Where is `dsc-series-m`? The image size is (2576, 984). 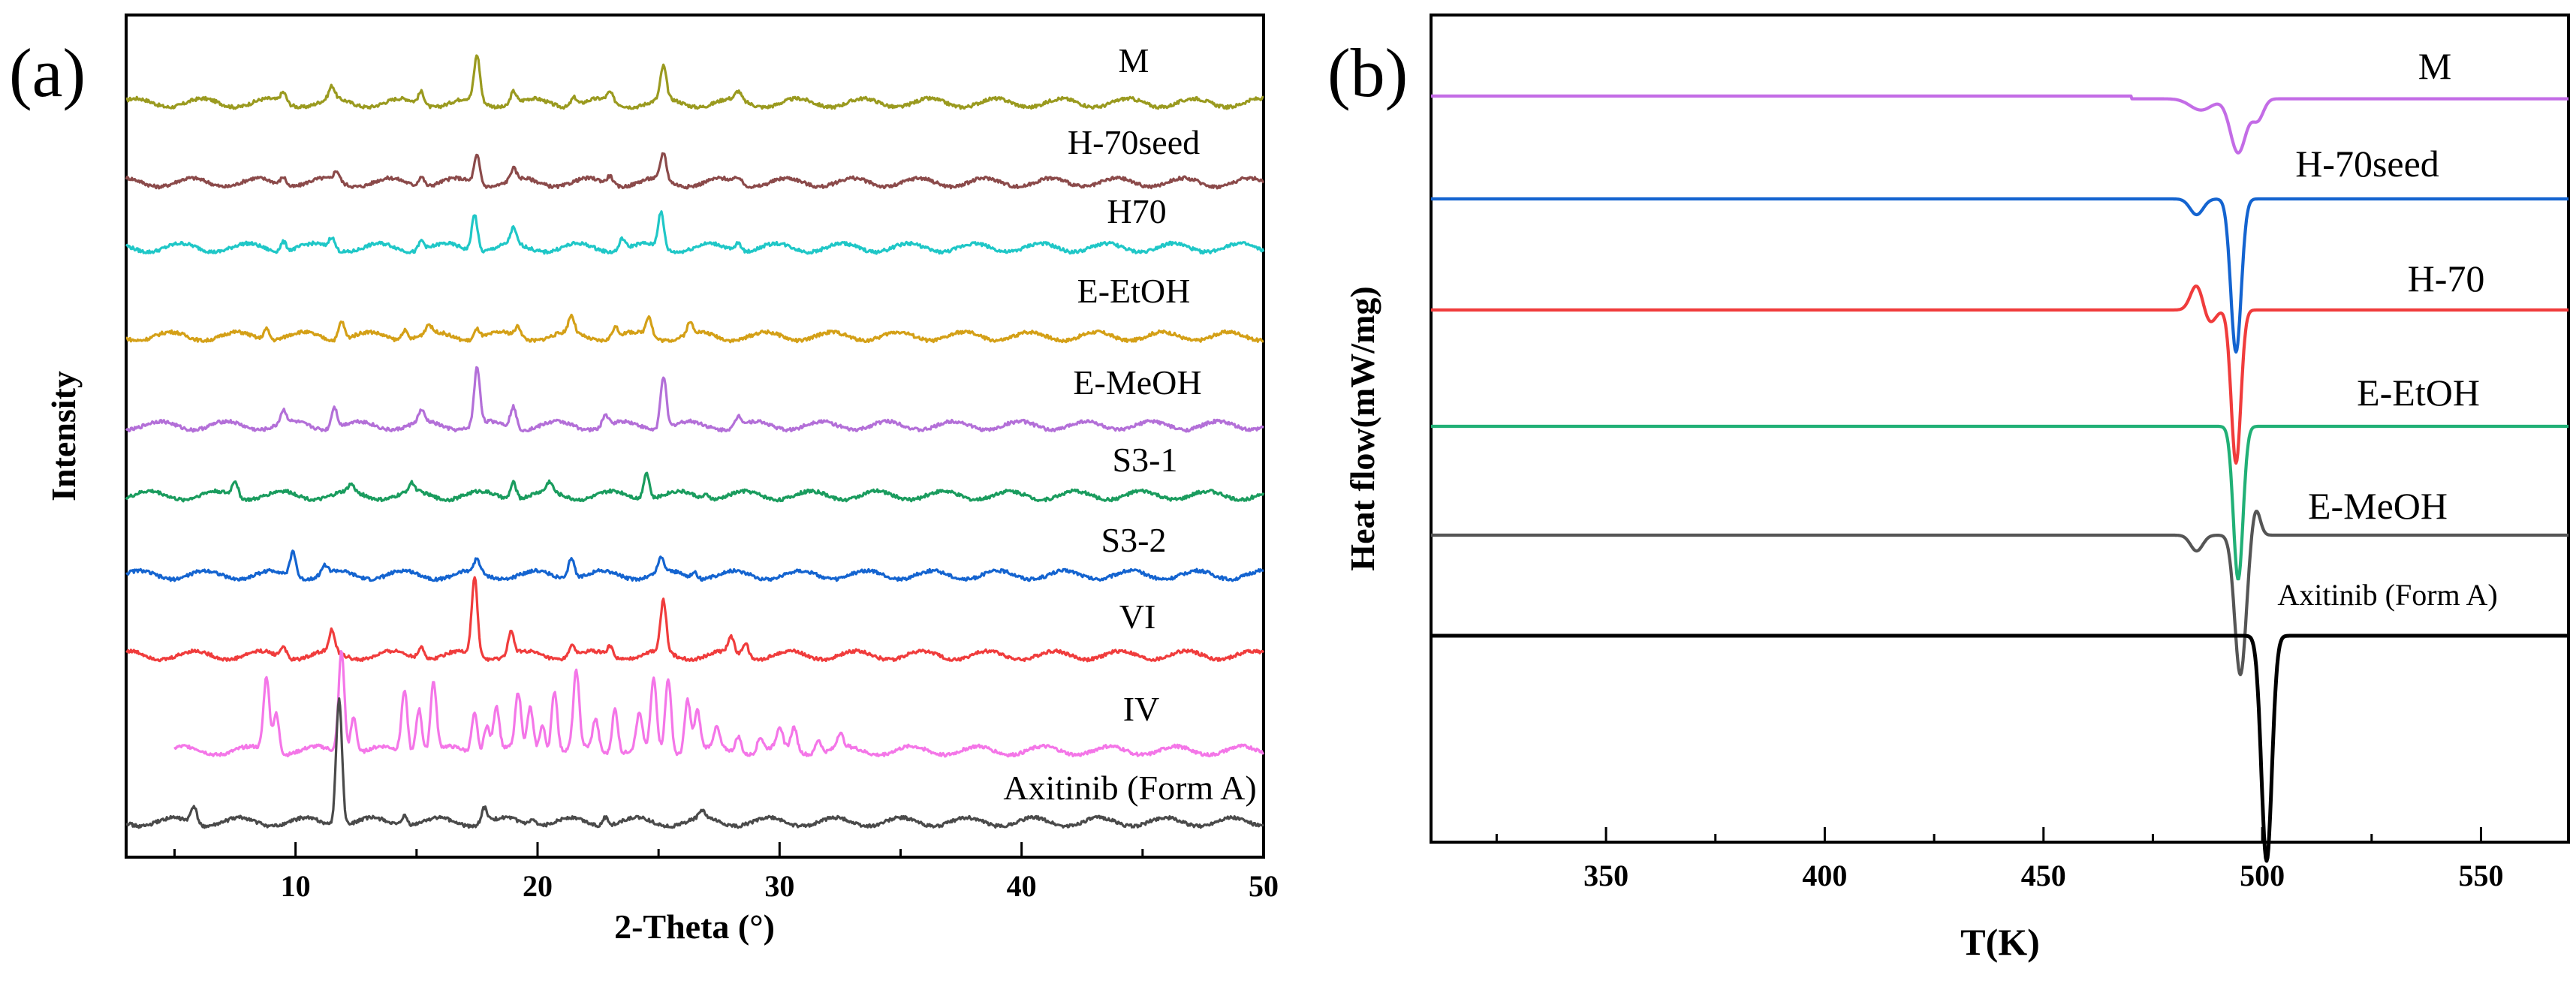
dsc-series-m is located at coordinates (1999, 124).